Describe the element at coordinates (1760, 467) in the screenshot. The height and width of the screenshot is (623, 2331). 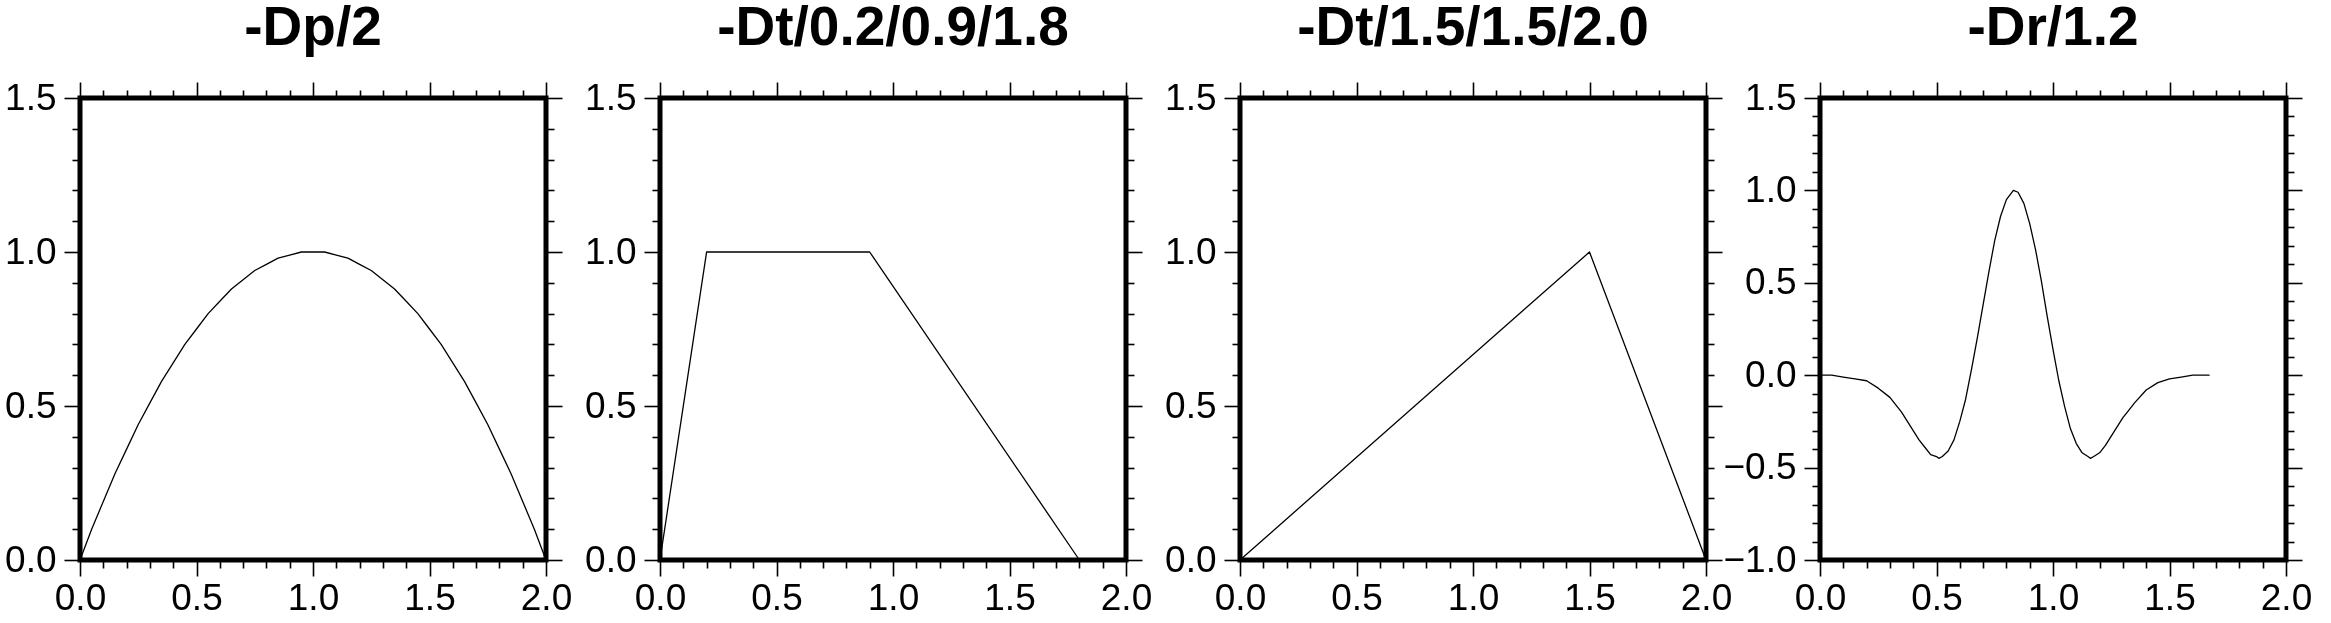
I see `y-tick-label: −0.5` at that location.